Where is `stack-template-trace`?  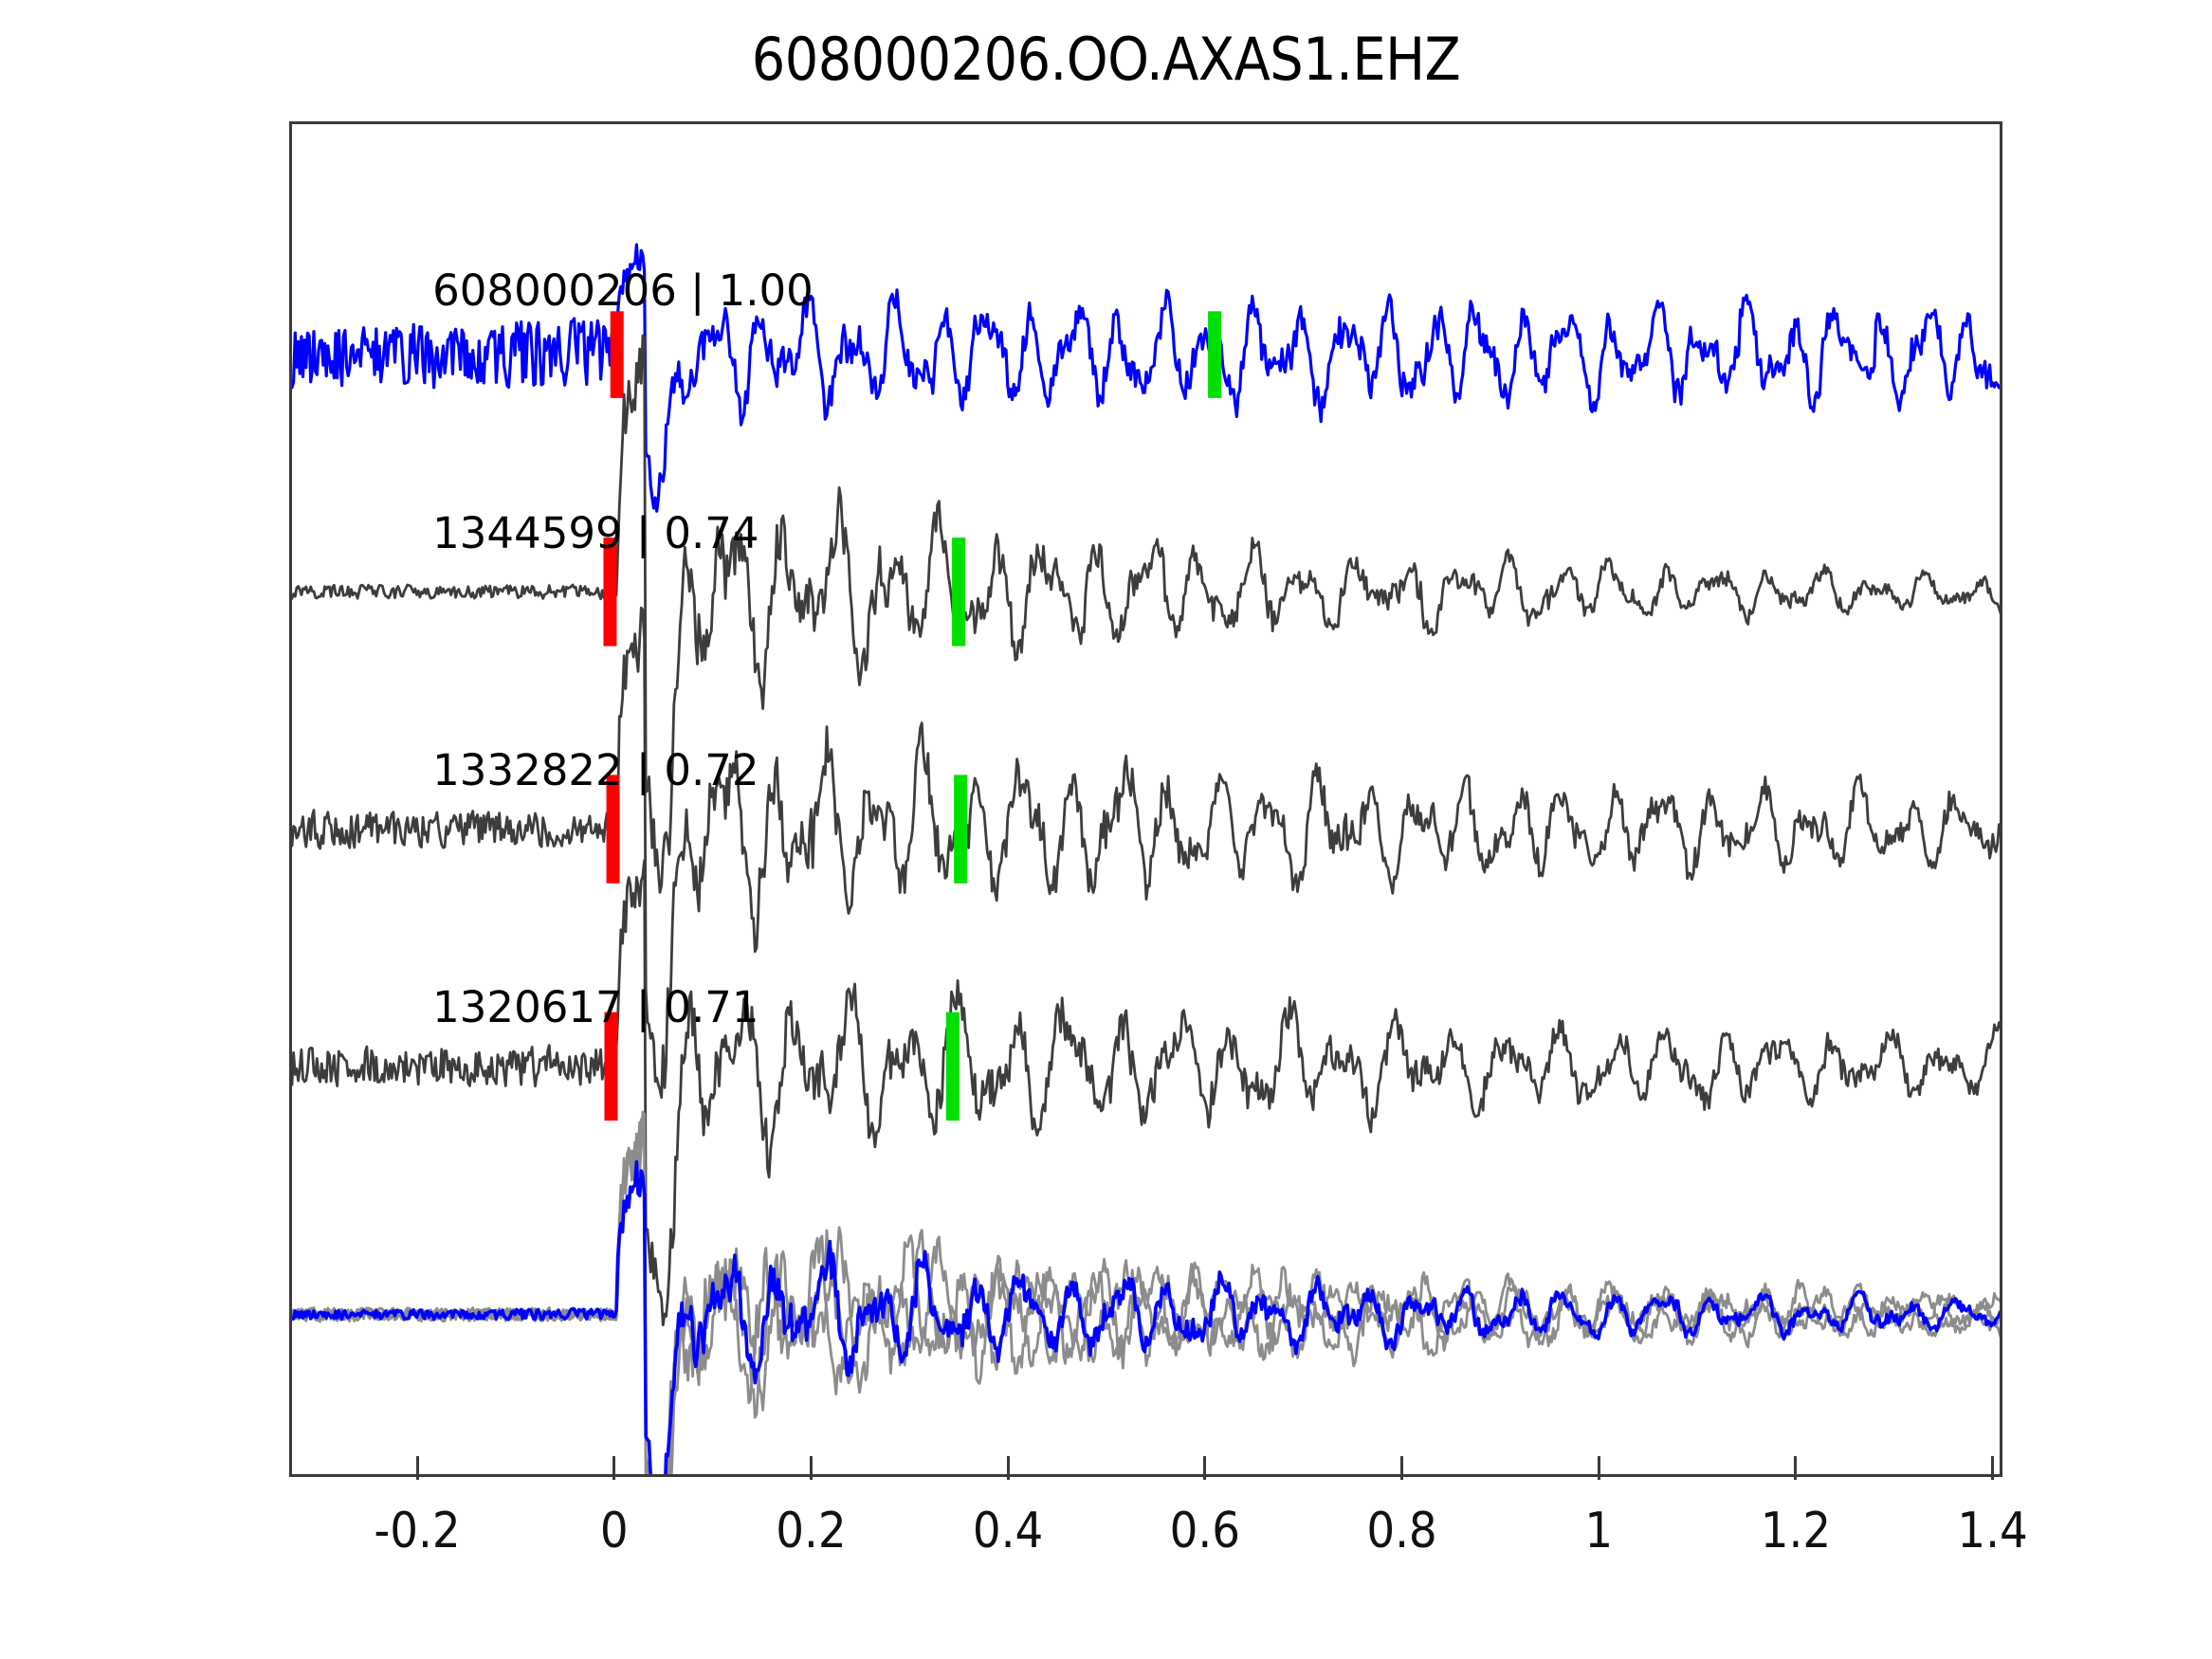
stack-template-trace is located at coordinates (1146, 1316).